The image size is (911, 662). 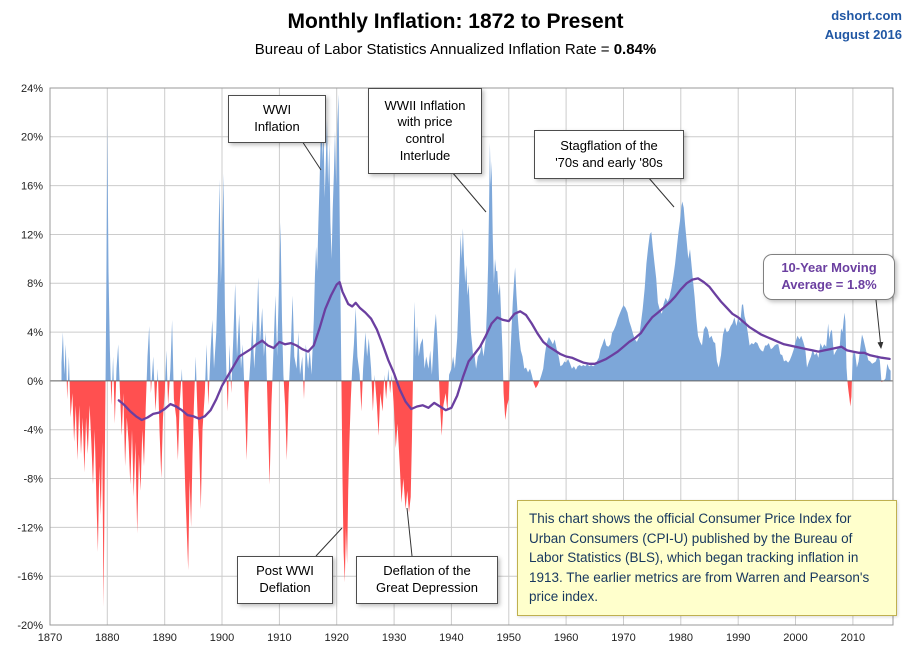 What do you see at coordinates (635, 49) in the screenshot?
I see `subtitle-value: 0.84%` at bounding box center [635, 49].